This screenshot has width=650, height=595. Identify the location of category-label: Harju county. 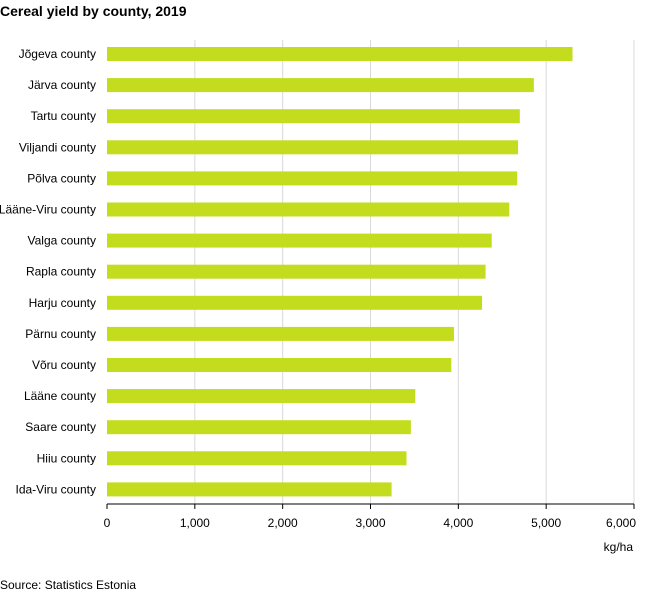
(62, 303).